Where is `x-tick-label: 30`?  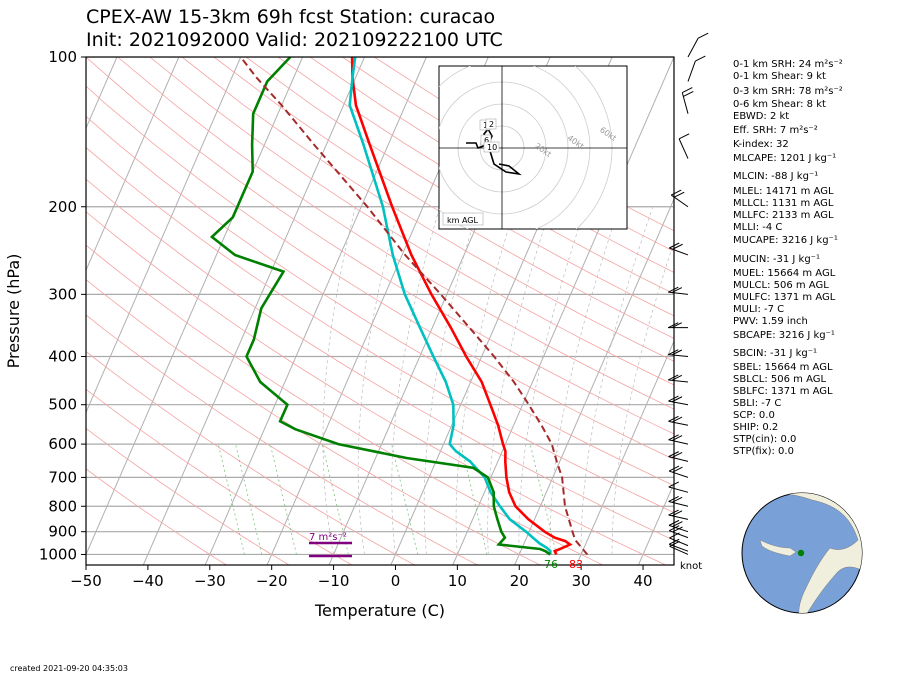 x-tick-label: 30 is located at coordinates (581, 581).